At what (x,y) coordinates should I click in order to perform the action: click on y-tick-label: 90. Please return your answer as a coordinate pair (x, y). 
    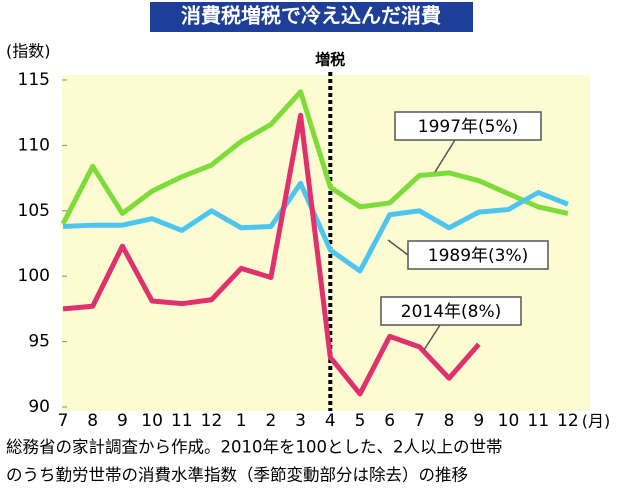
    Looking at the image, I should click on (39, 407).